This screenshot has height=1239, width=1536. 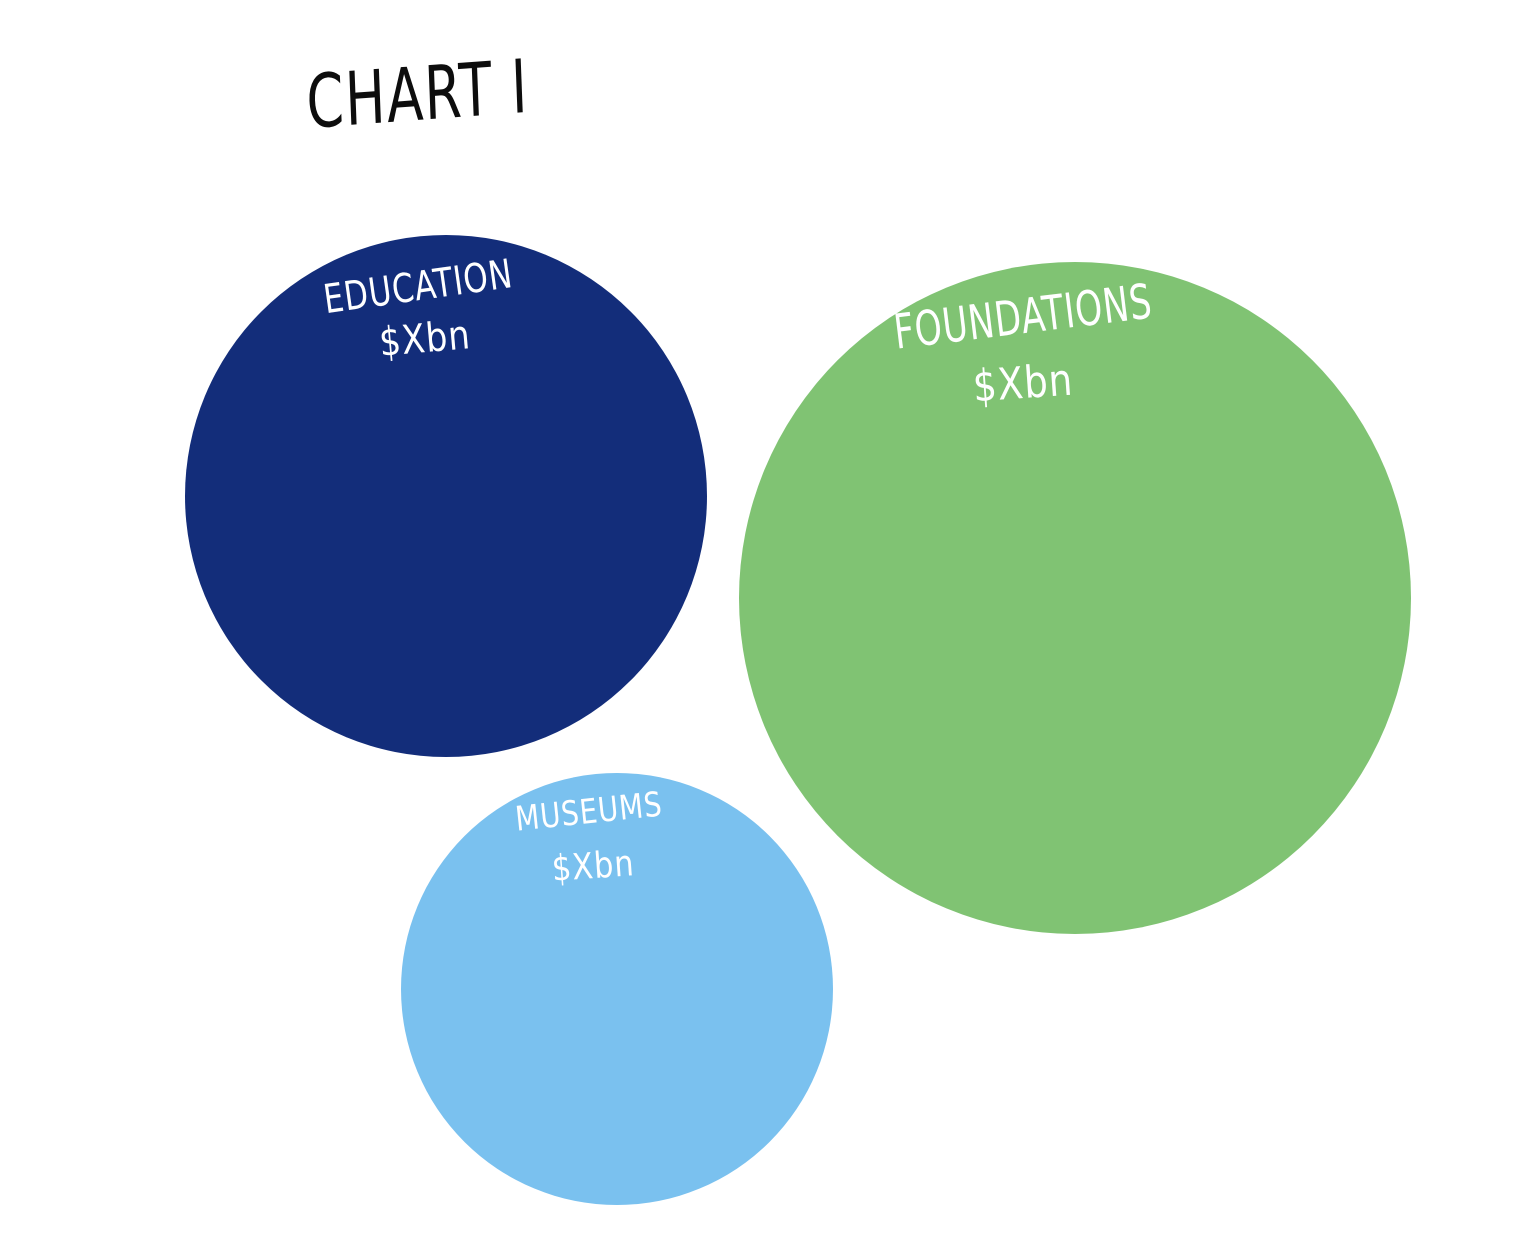 I want to click on bubble-museums-value: $Xbn, so click(x=592, y=866).